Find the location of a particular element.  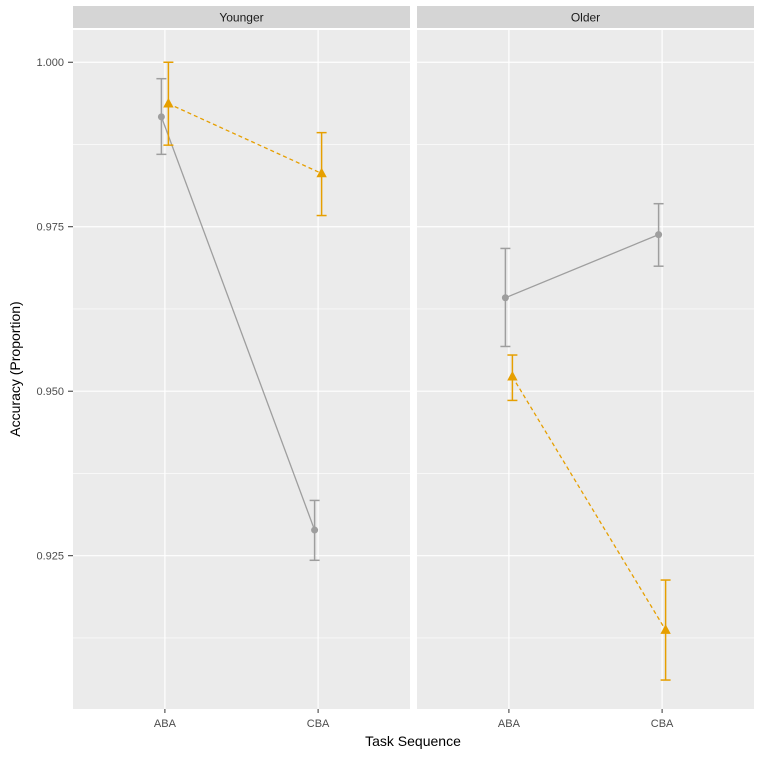

facet-label-younger: Younger is located at coordinates (241, 18).